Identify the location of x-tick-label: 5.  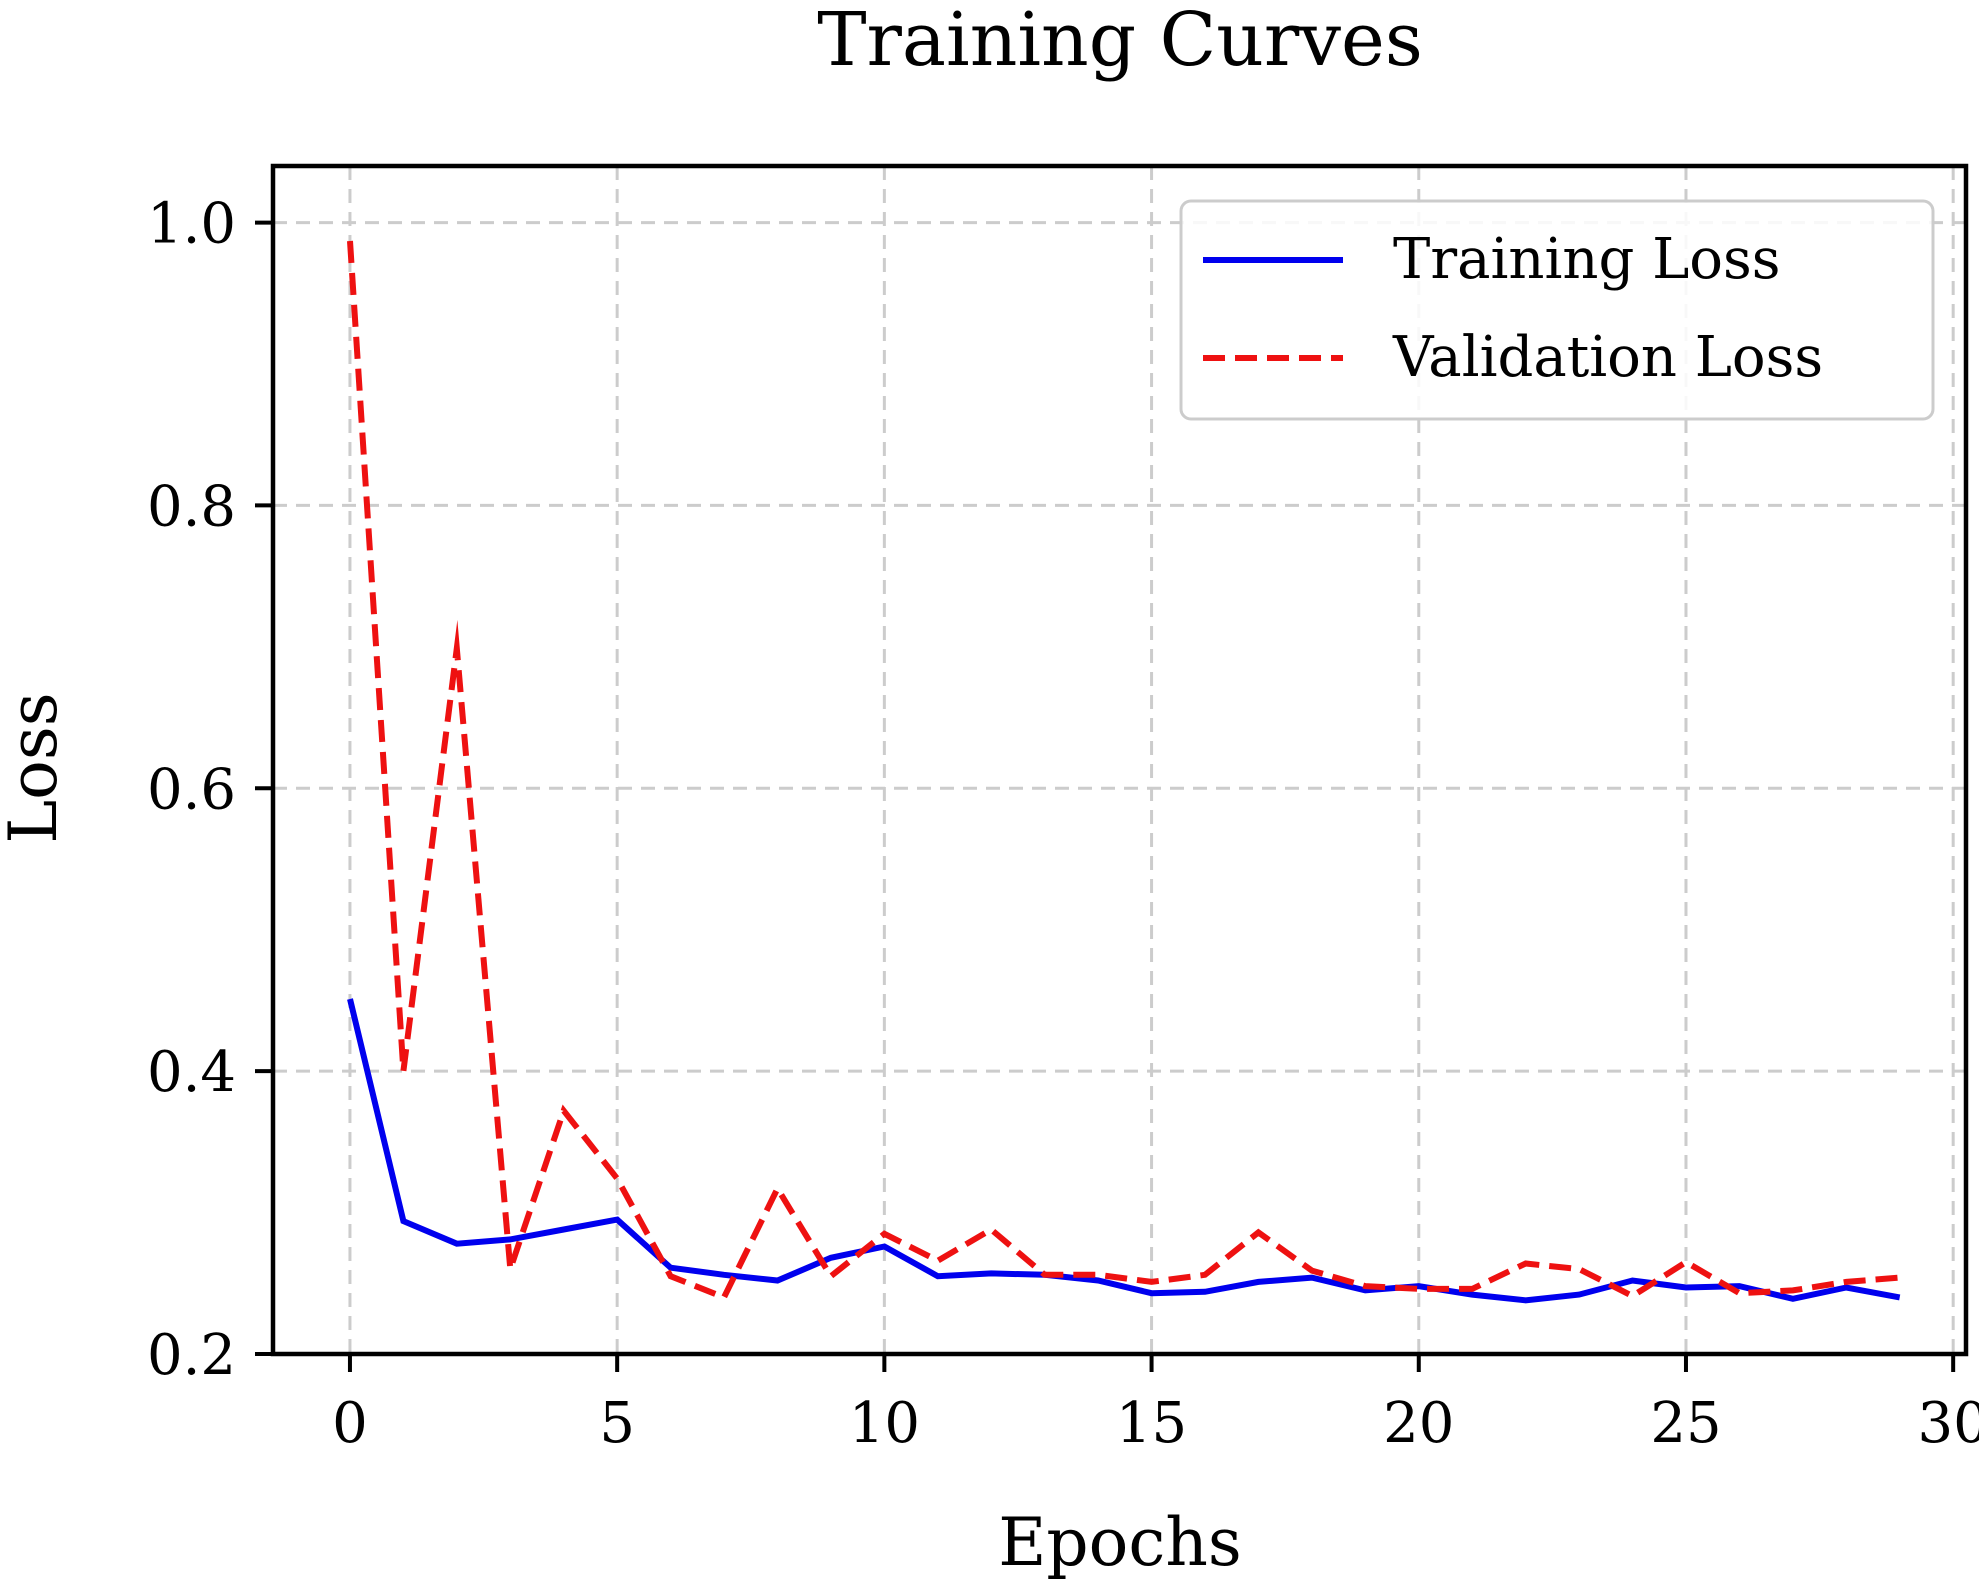
(617, 1423).